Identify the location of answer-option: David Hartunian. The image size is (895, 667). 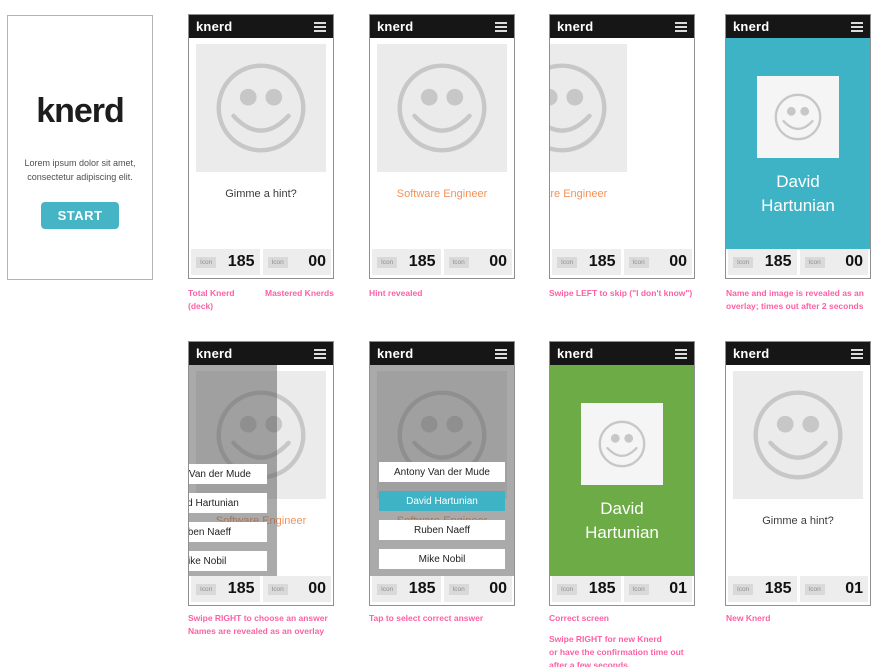
(228, 503).